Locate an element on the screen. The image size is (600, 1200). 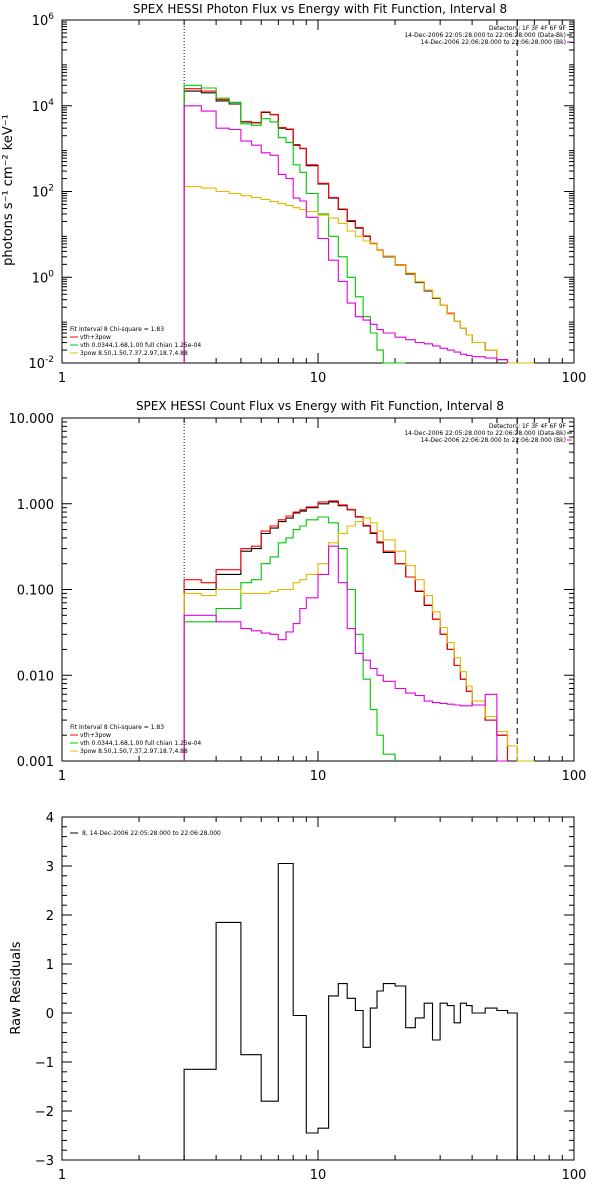
y-tick-label: 3 is located at coordinates (50, 867).